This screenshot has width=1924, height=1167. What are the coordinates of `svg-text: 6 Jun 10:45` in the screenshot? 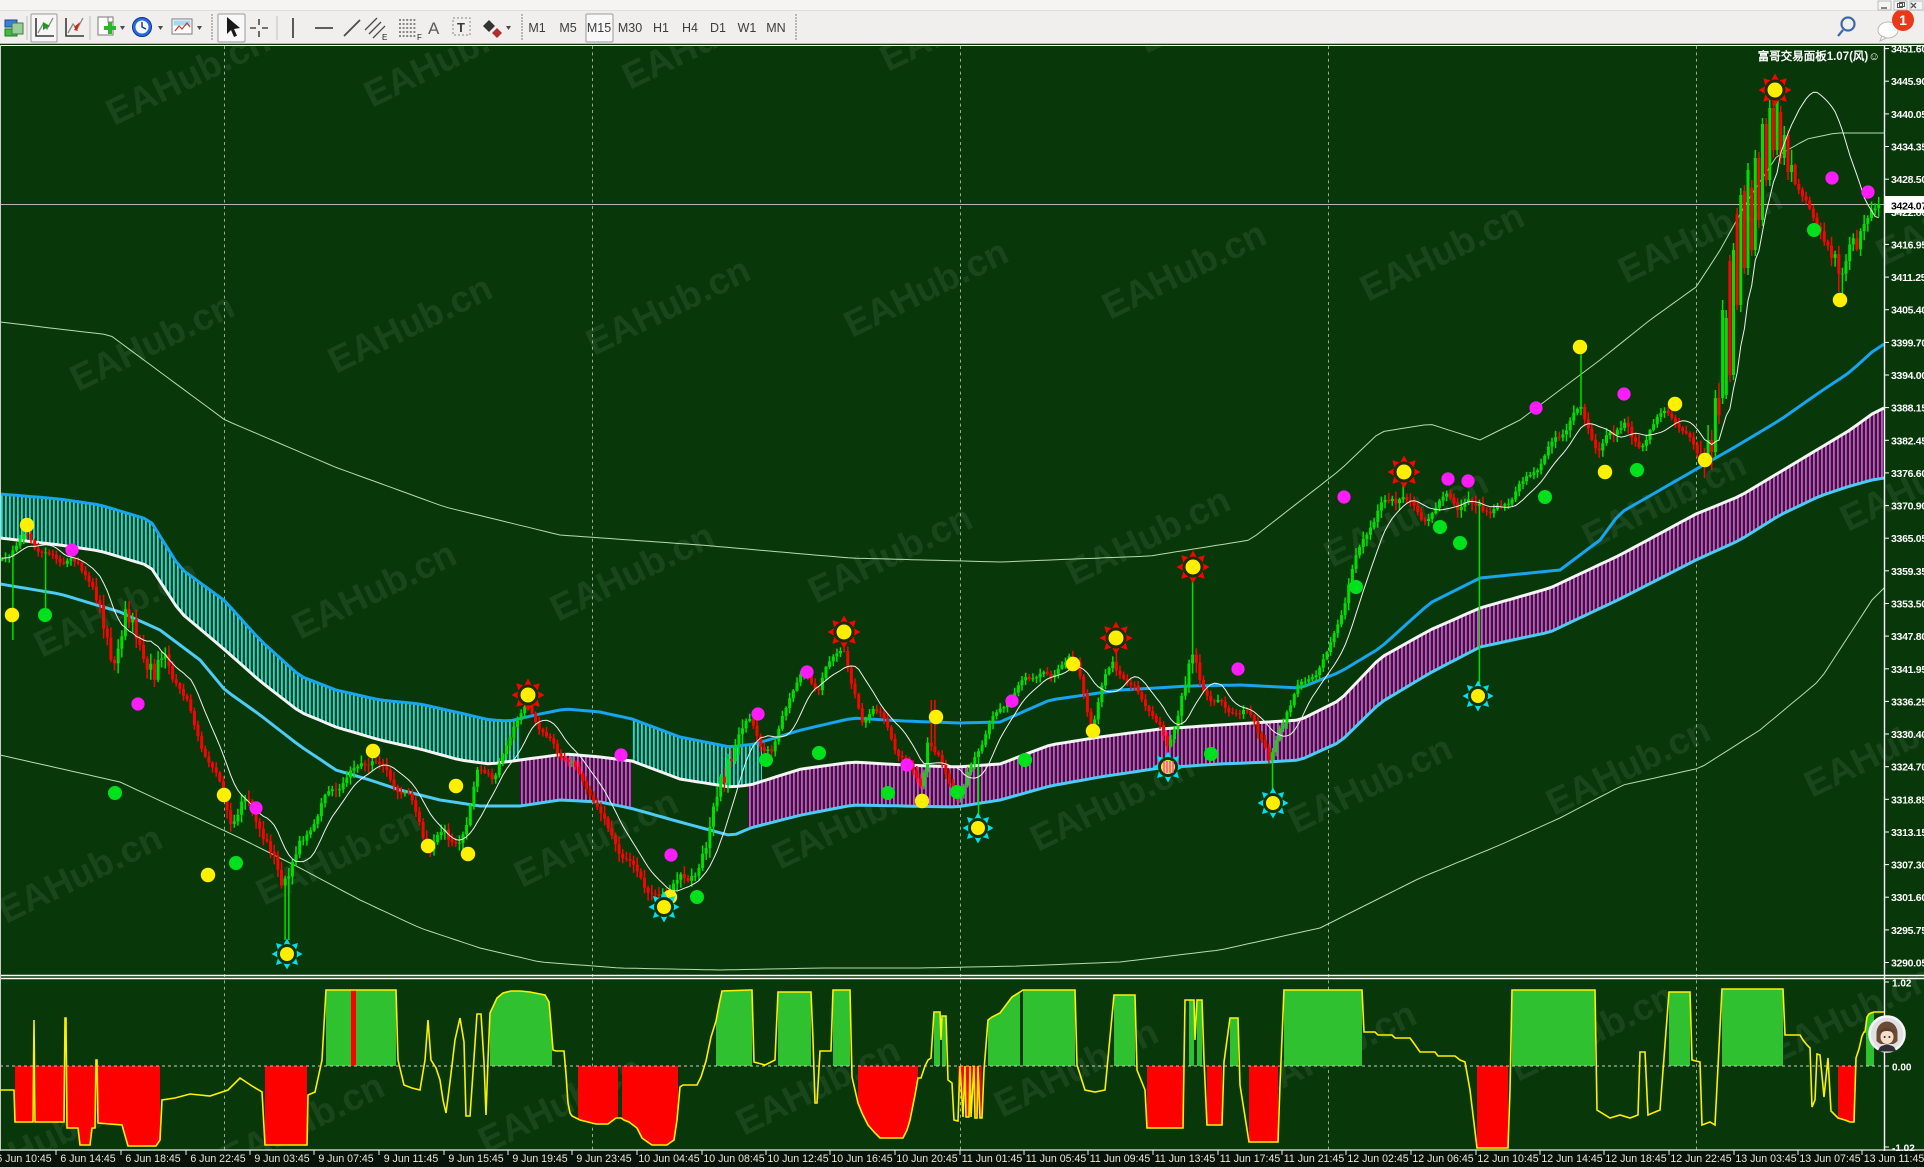 It's located at (26, 1159).